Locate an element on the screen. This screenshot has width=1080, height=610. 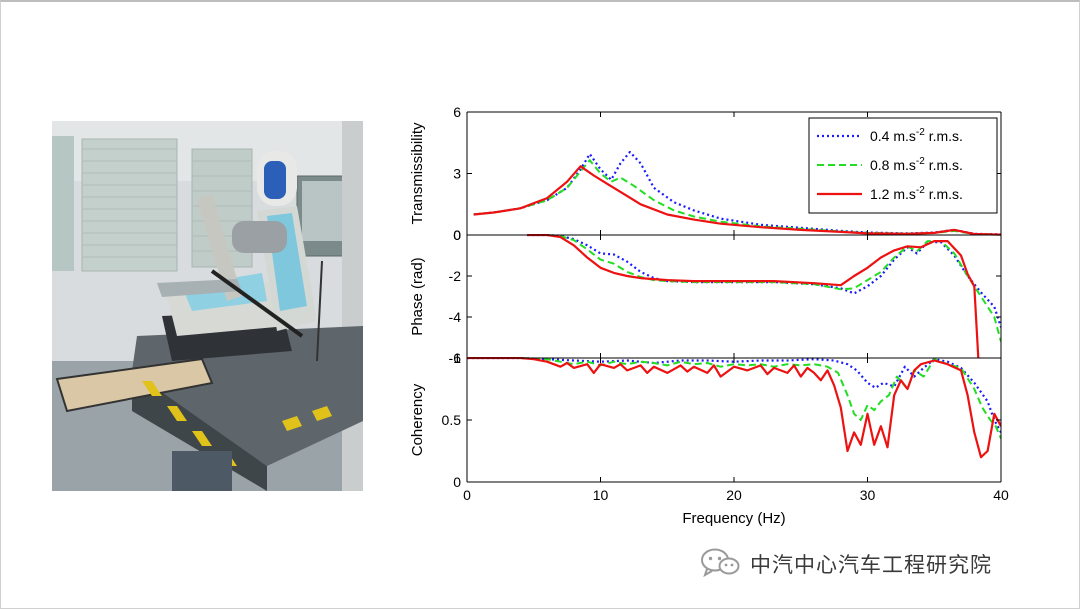
legend-label: 0.4 m.s-2 r.m.s. is located at coordinates (916, 135).